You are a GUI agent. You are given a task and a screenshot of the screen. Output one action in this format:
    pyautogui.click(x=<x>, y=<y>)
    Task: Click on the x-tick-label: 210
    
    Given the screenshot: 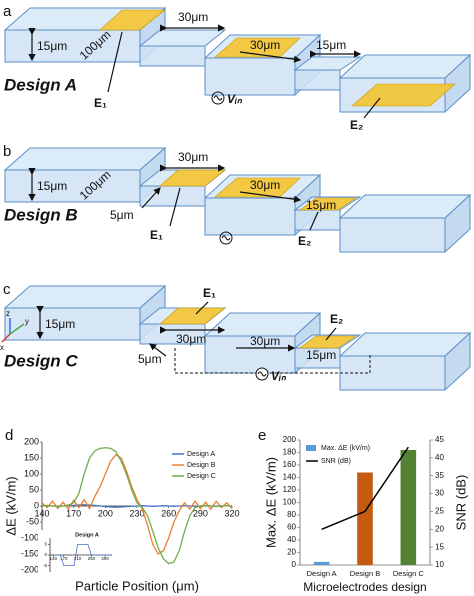 What is the action you would take?
    pyautogui.click(x=78, y=558)
    